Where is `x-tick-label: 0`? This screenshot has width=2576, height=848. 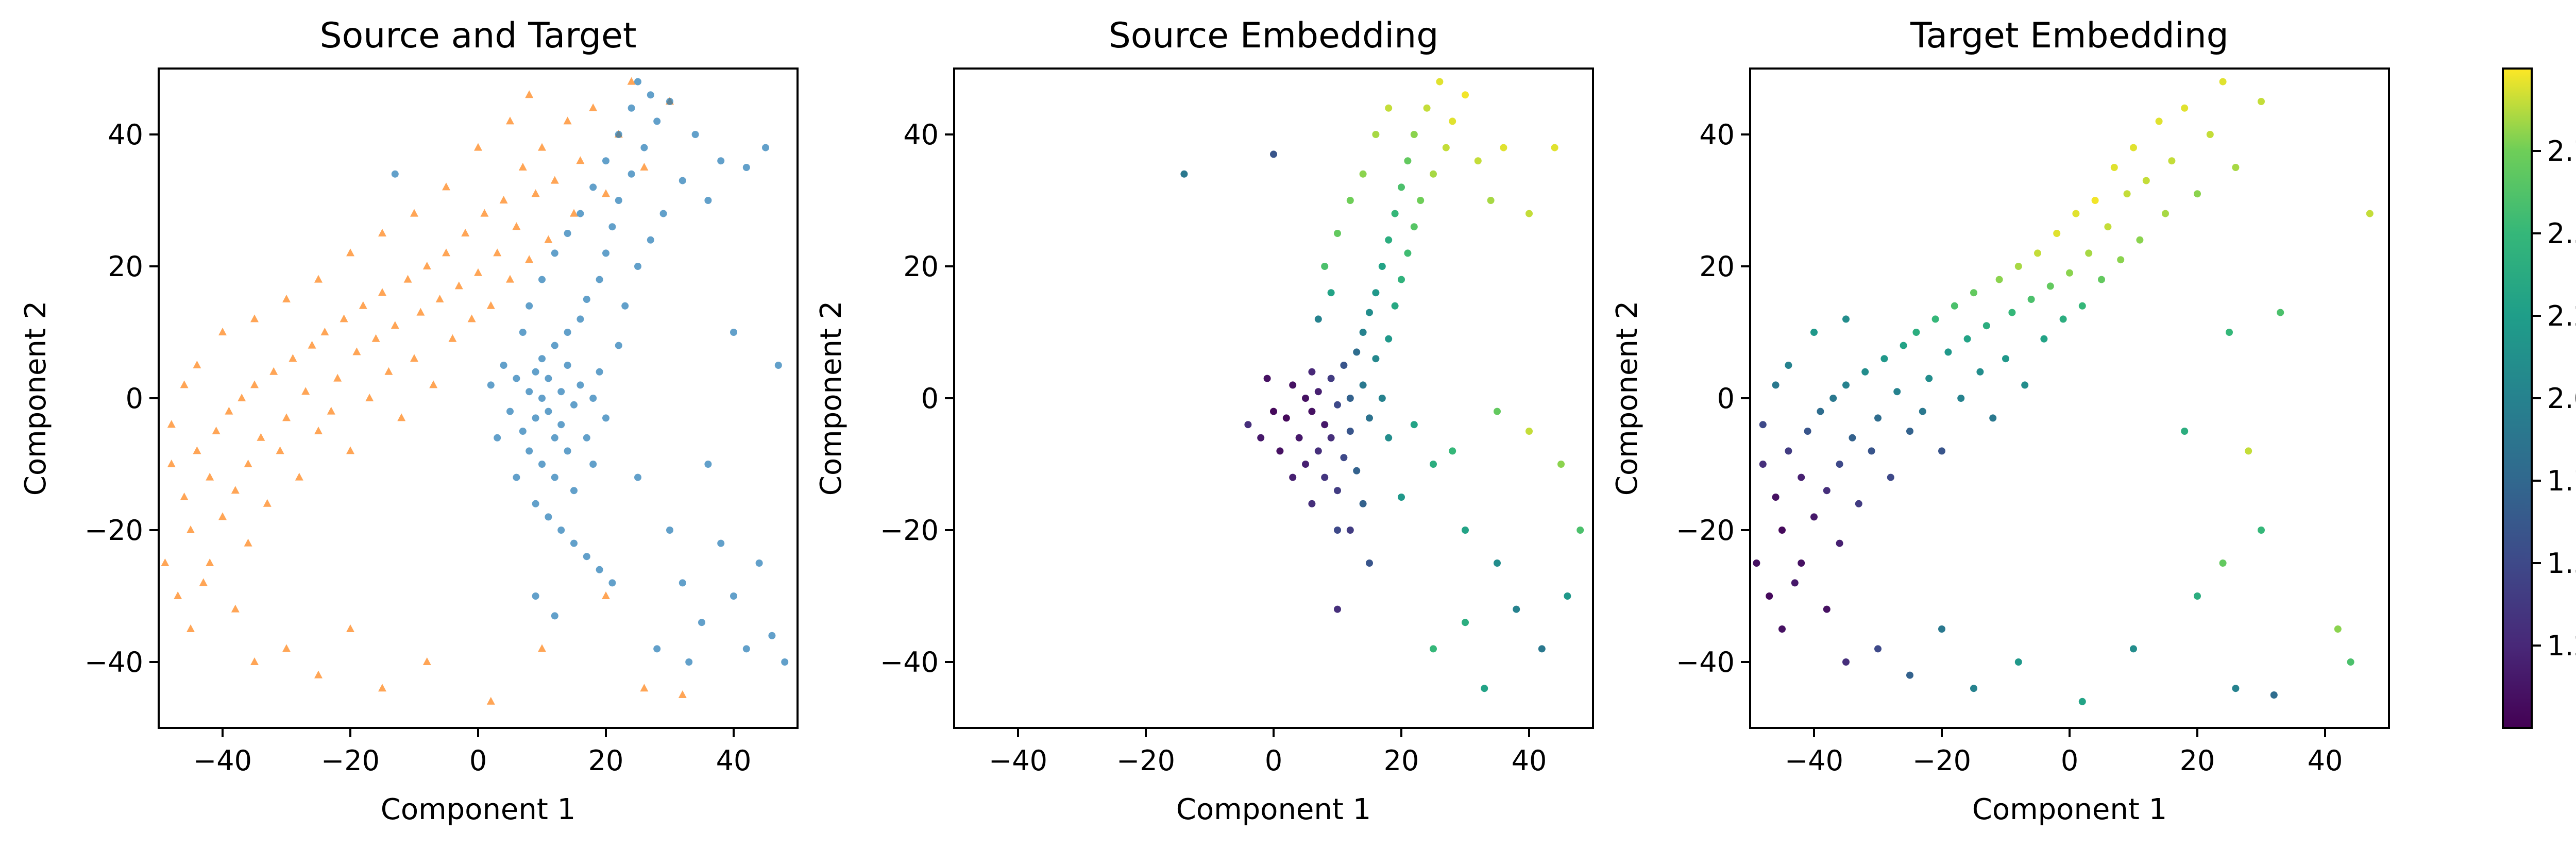 x-tick-label: 0 is located at coordinates (1273, 760).